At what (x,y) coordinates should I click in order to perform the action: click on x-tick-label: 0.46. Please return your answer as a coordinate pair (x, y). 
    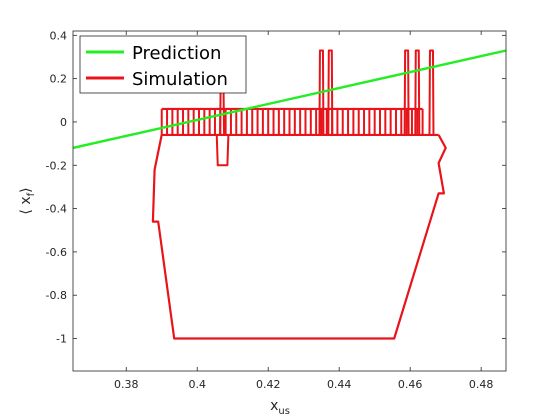
    Looking at the image, I should click on (410, 384).